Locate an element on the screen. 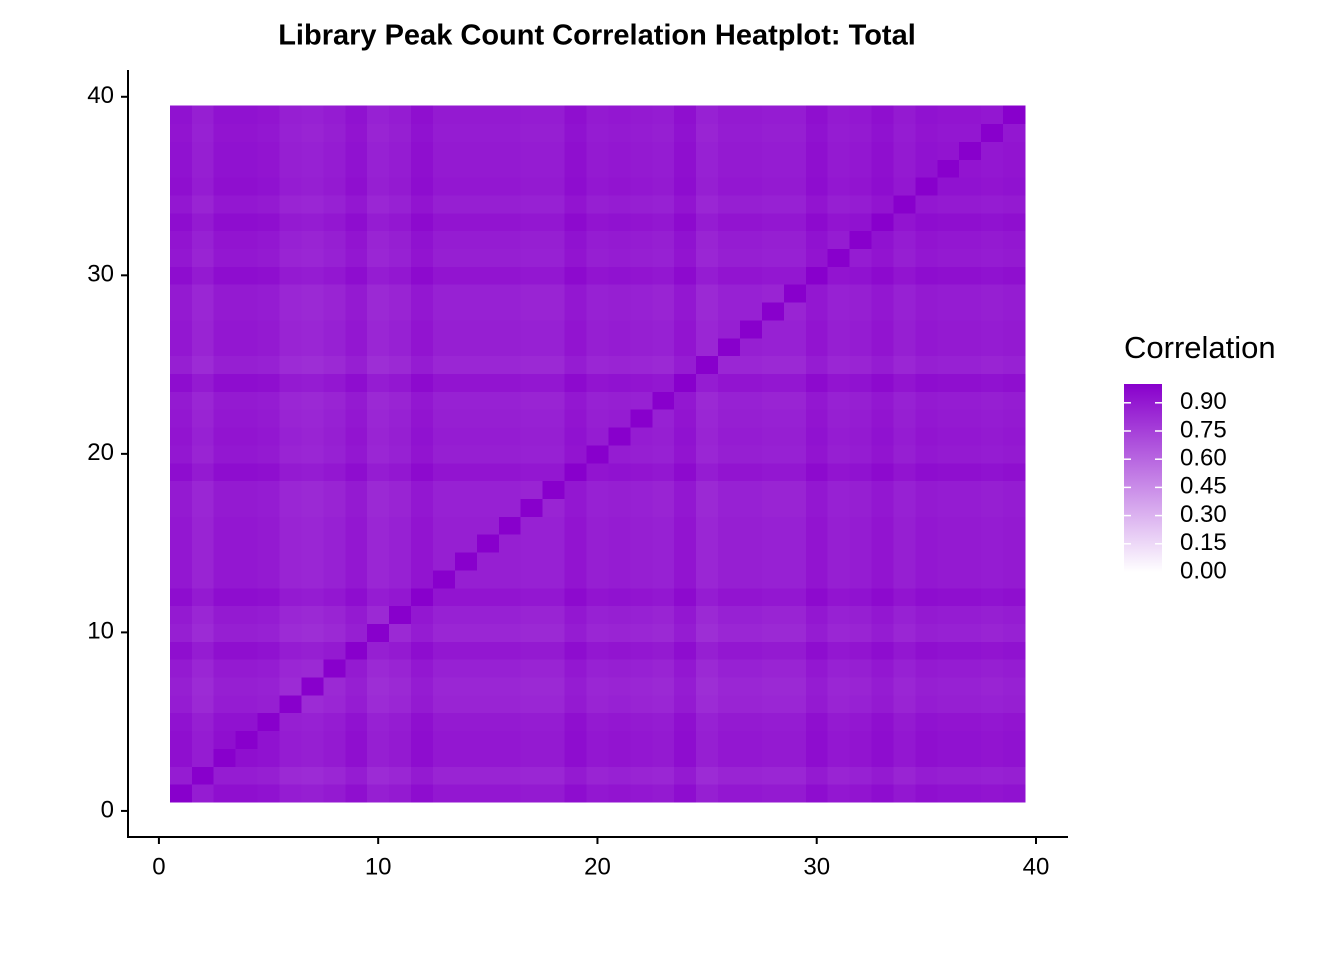  legend-title: Correlation is located at coordinates (1200, 347).